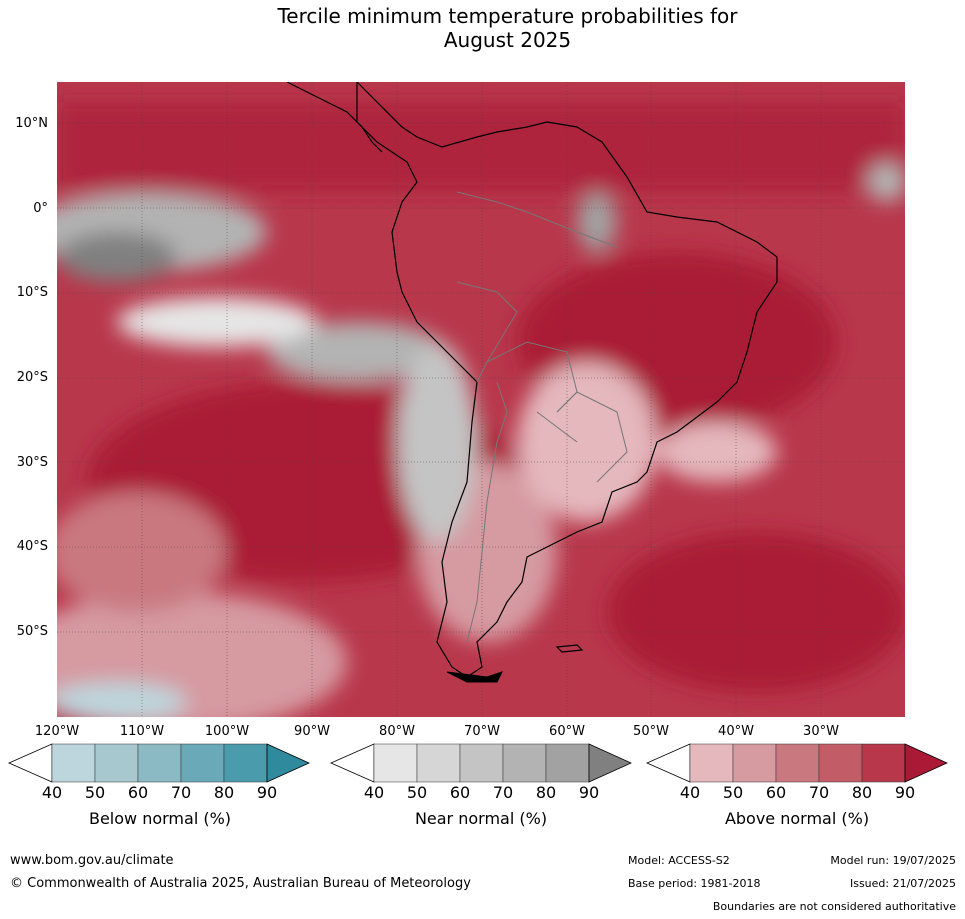 This screenshot has width=965, height=919. I want to click on tierra-del-fuego, so click(474, 677).